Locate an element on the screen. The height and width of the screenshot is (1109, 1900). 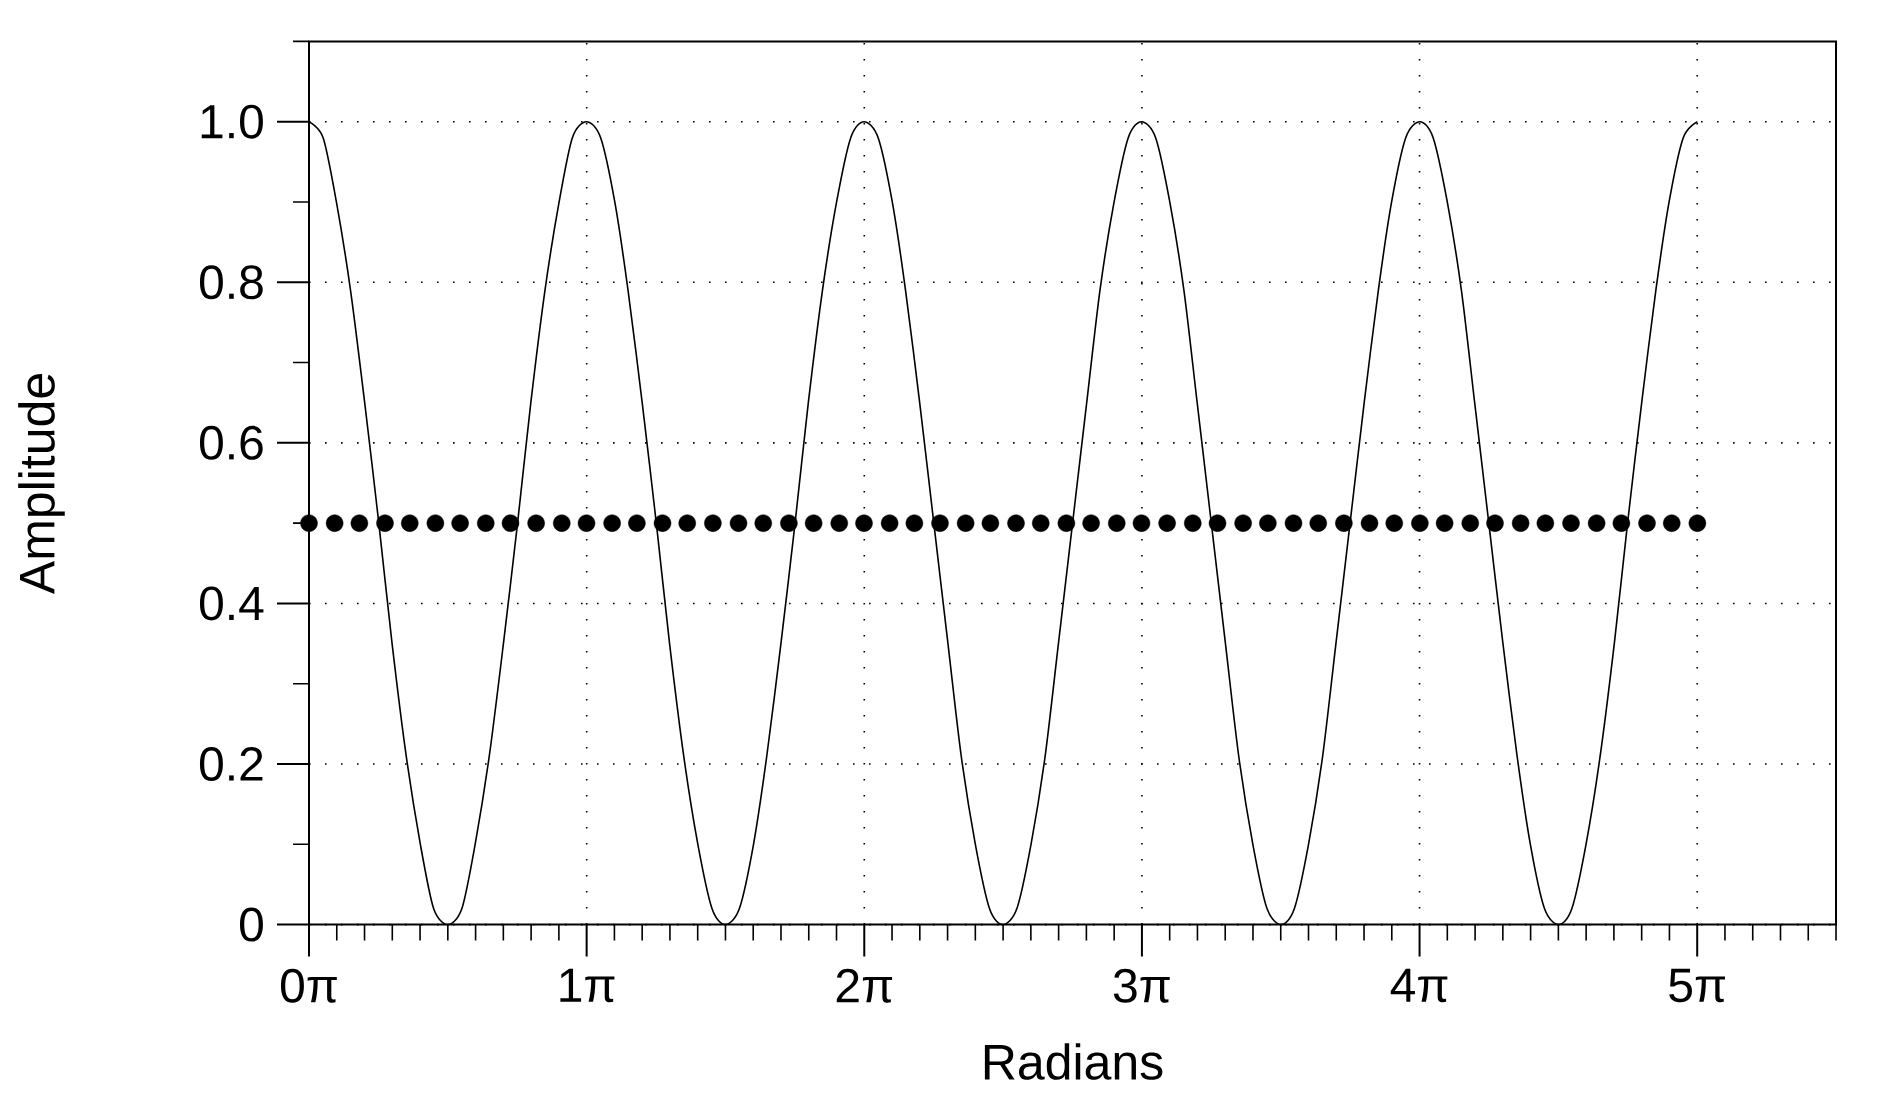
x-tick-label: 4π is located at coordinates (1419, 985).